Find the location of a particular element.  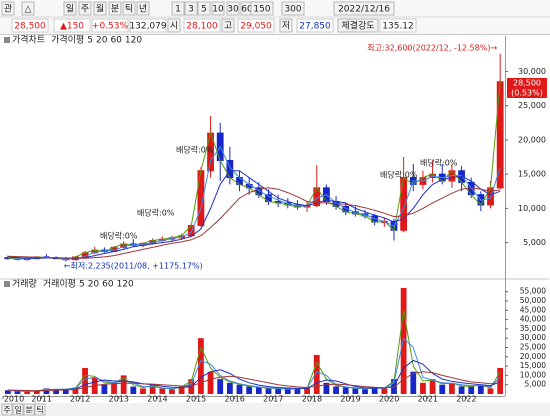

y-tick-label: 5,000 is located at coordinates (536, 384).